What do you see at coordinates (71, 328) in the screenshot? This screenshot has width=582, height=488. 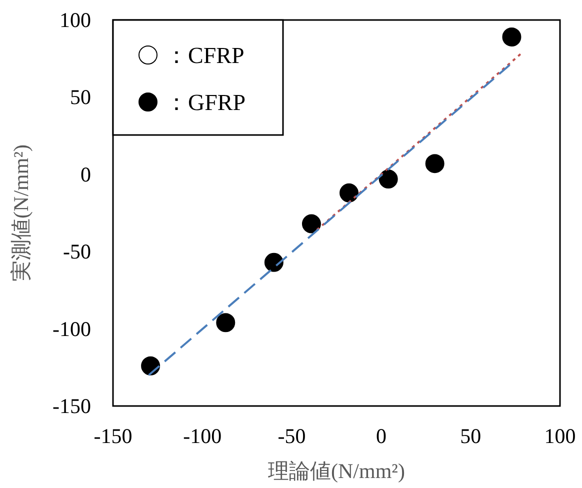 I see `y-tick-label: -100` at bounding box center [71, 328].